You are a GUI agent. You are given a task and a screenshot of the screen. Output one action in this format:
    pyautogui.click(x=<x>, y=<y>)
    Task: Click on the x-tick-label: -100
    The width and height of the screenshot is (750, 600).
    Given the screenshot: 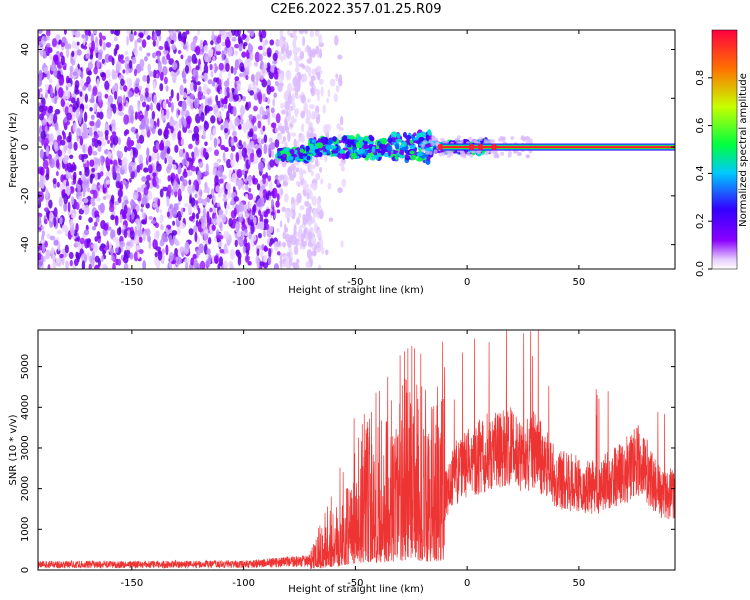 What is the action you would take?
    pyautogui.click(x=243, y=282)
    